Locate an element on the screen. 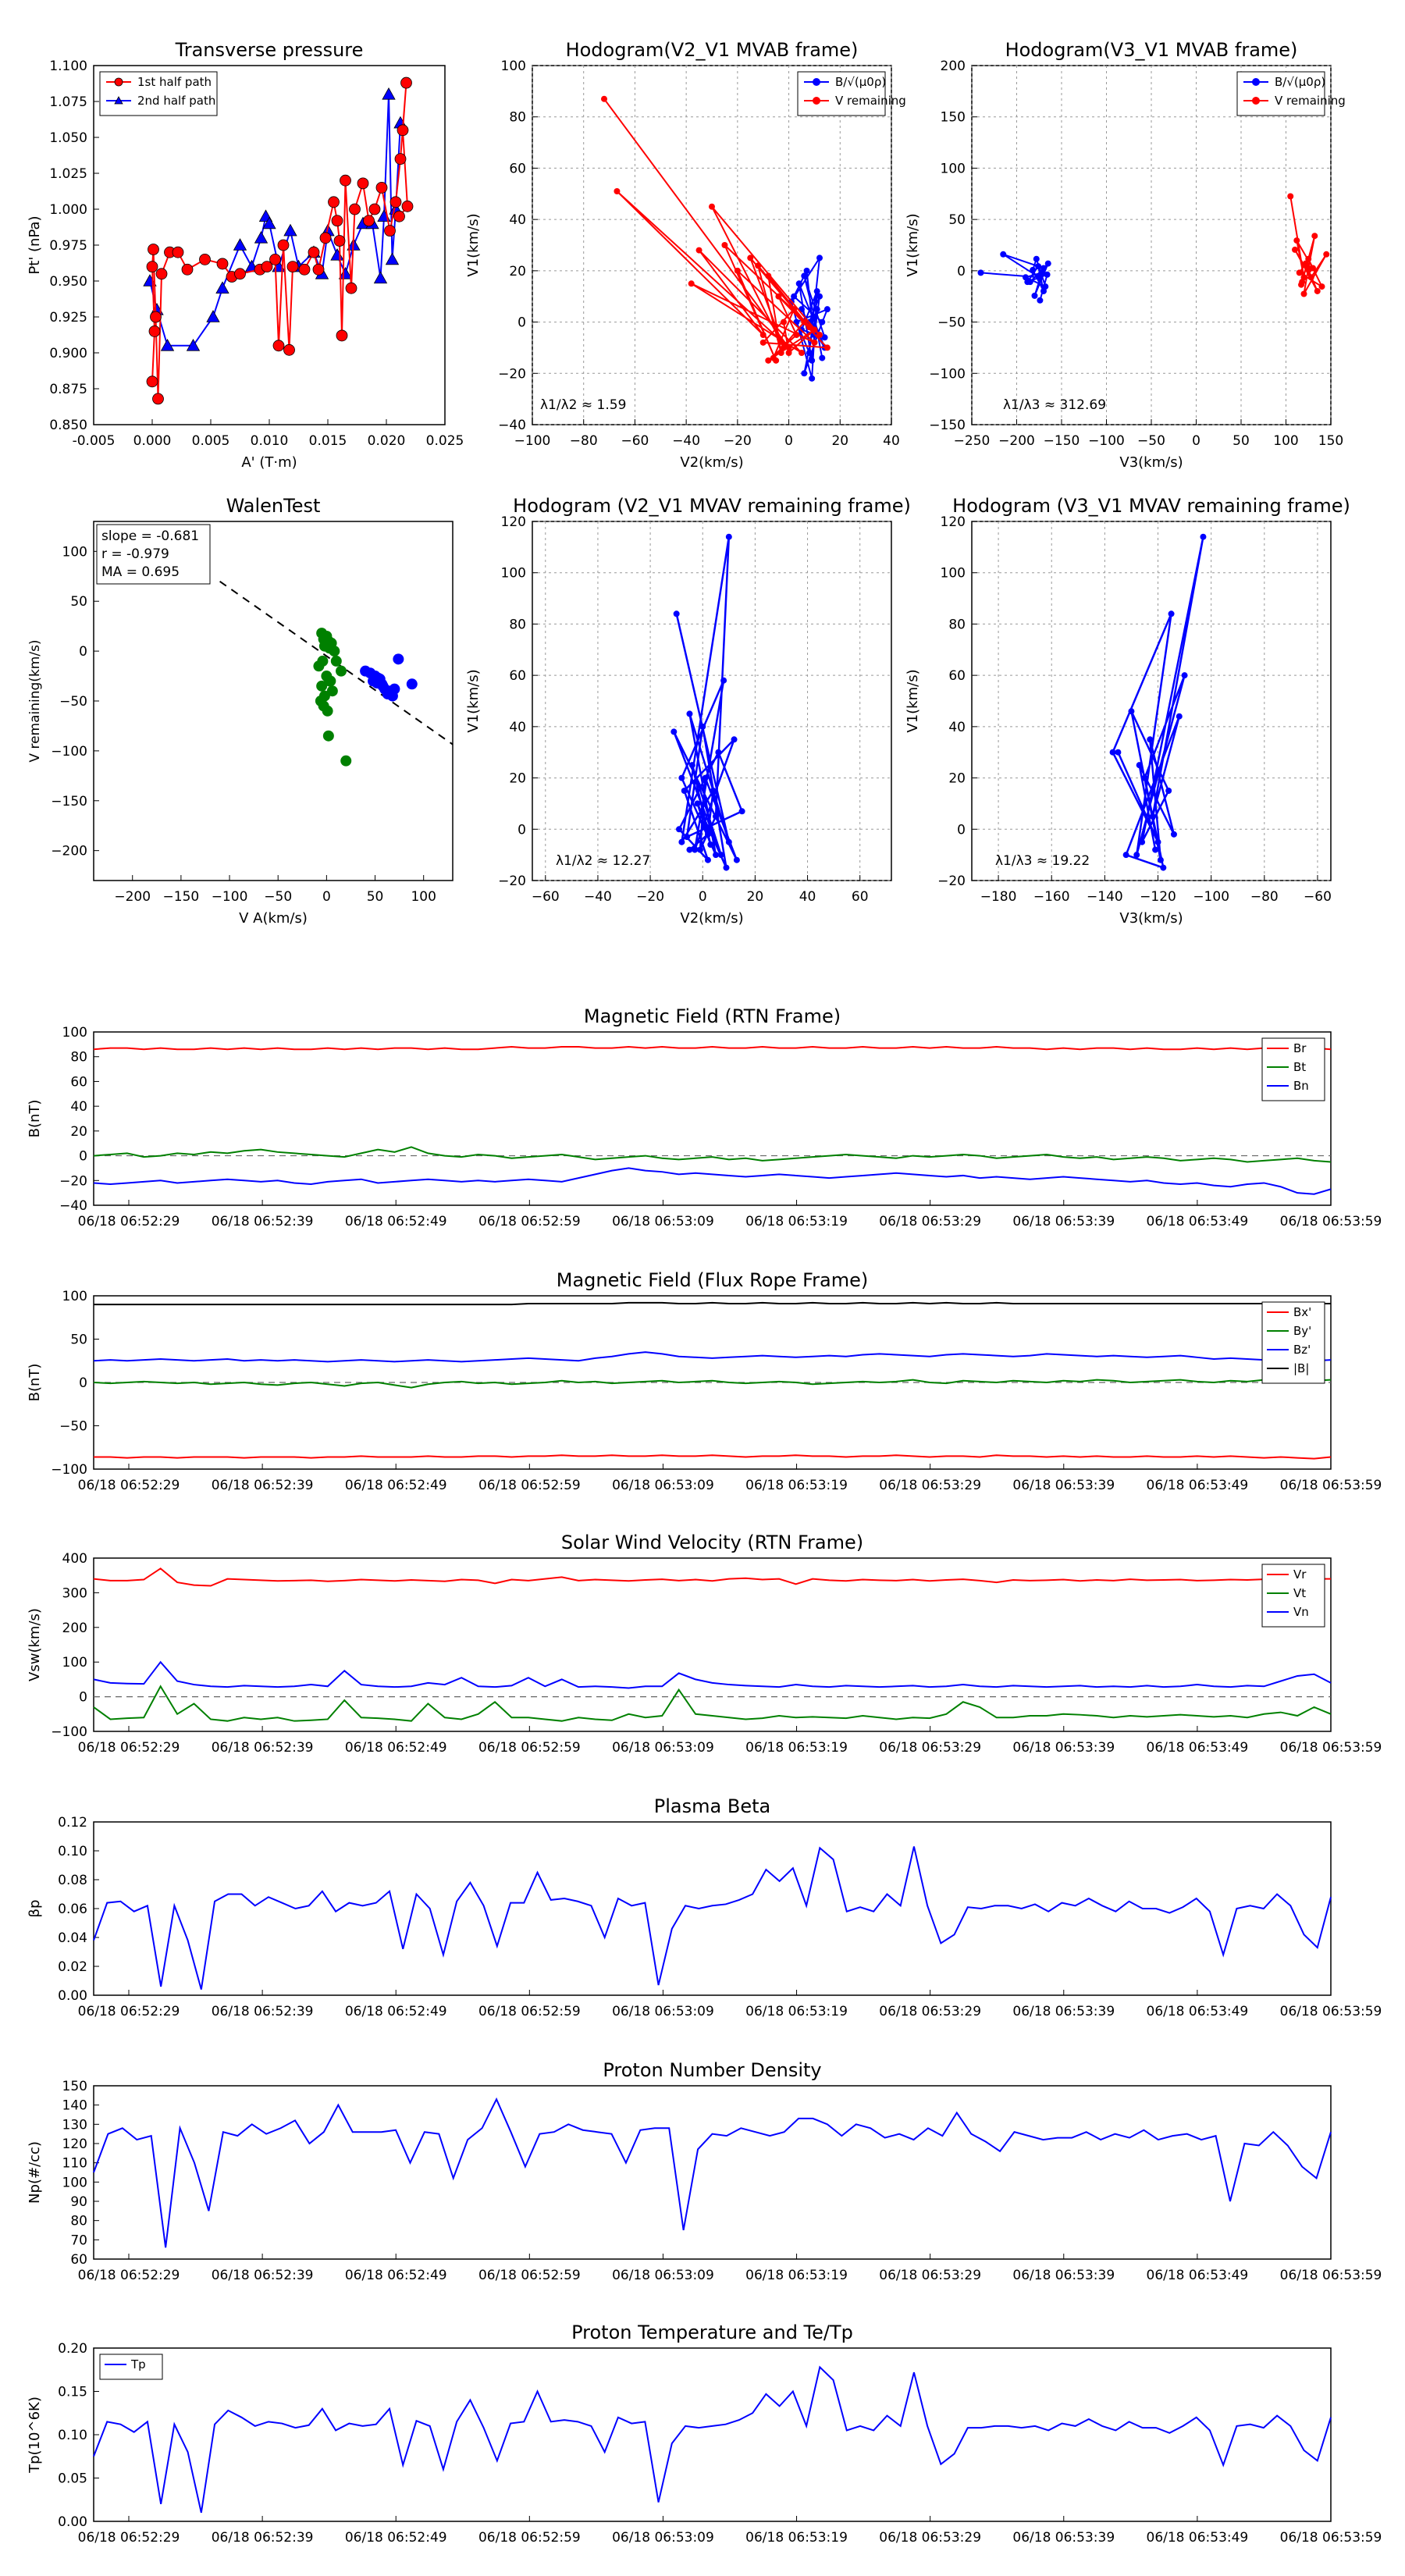  y-axis-label: B(nT) is located at coordinates (35, 1383).